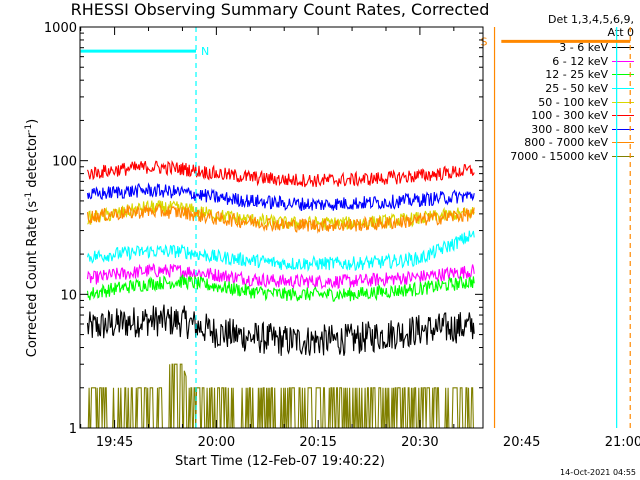 The width and height of the screenshot is (640, 480). I want to click on legend-label: 300 - 800 keV, so click(569, 129).